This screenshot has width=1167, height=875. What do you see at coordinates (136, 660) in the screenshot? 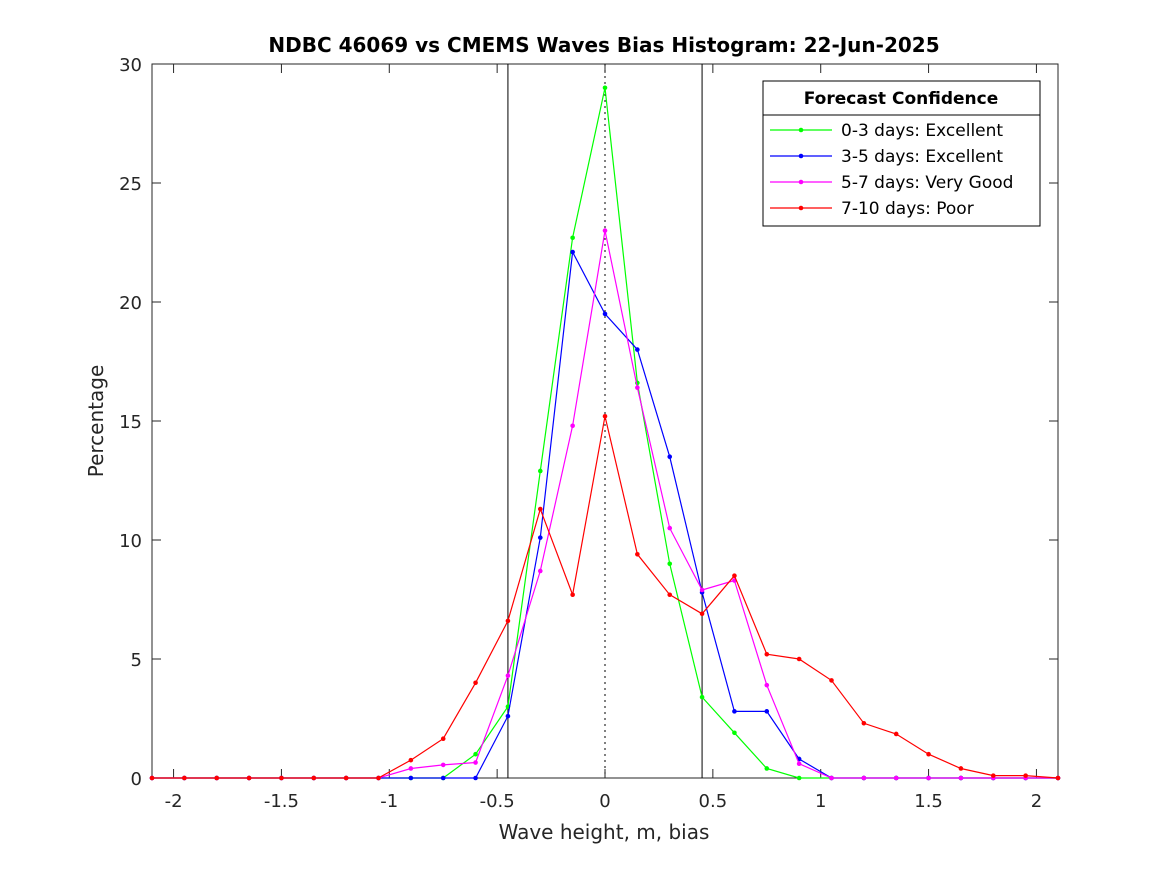
I see `y-tick-label: 5` at bounding box center [136, 660].